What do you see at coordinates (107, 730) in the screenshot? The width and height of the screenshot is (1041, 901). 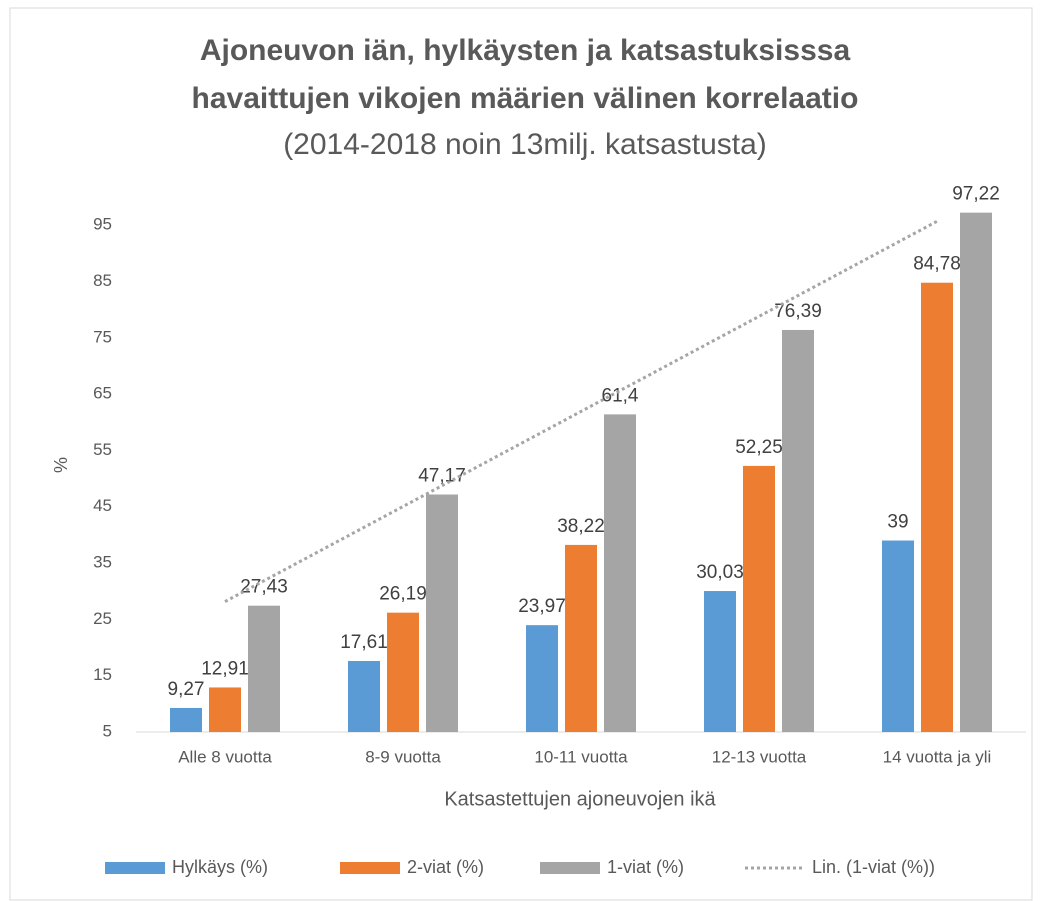 I see `y-tick-label: 5` at bounding box center [107, 730].